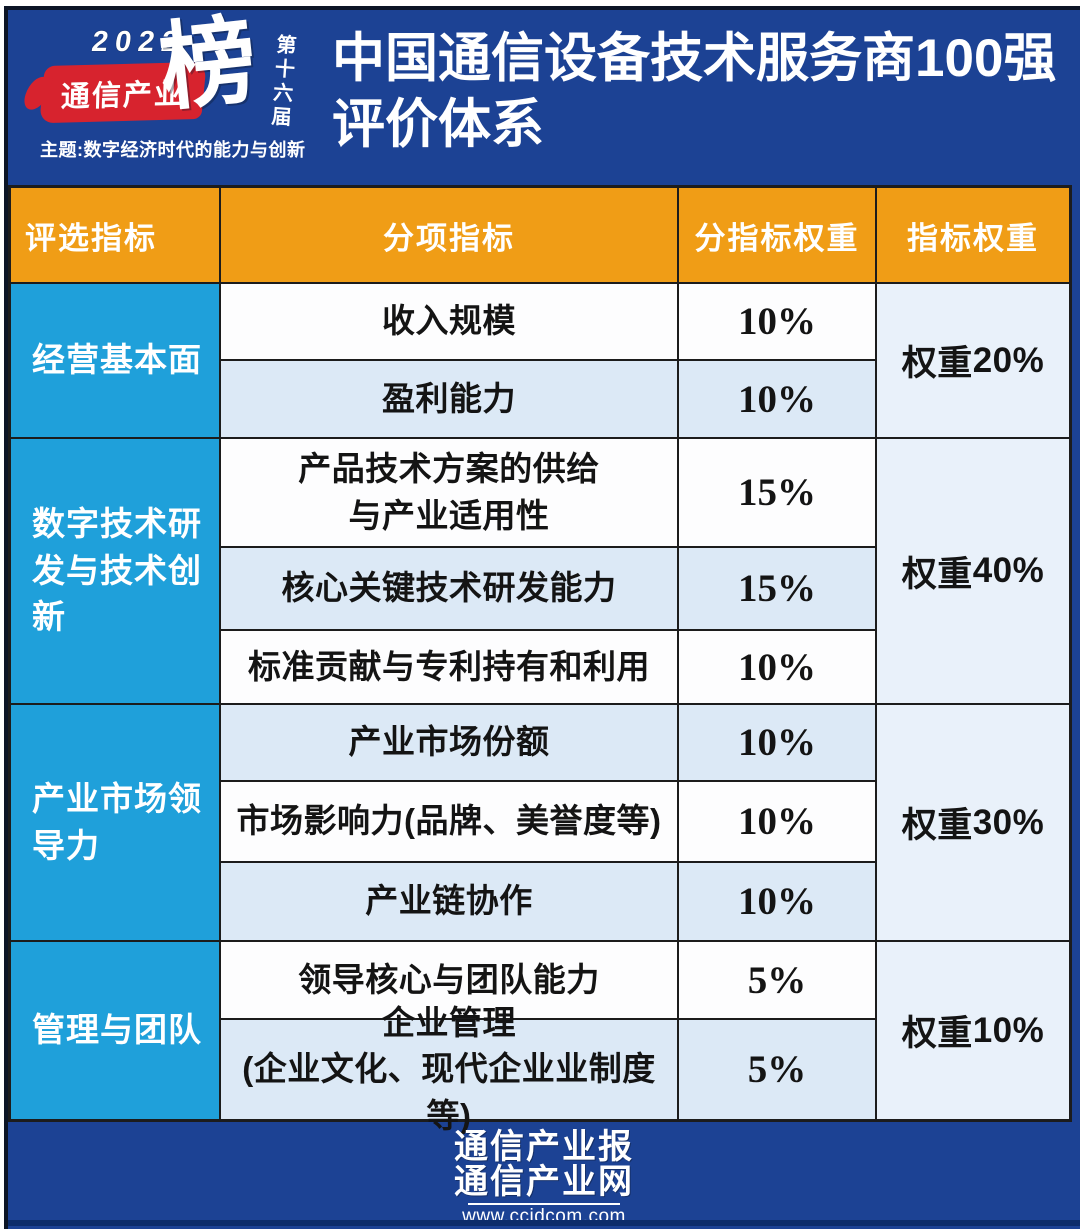  I want to click on logo-calligraphy-character: 榜, so click(208, 63).